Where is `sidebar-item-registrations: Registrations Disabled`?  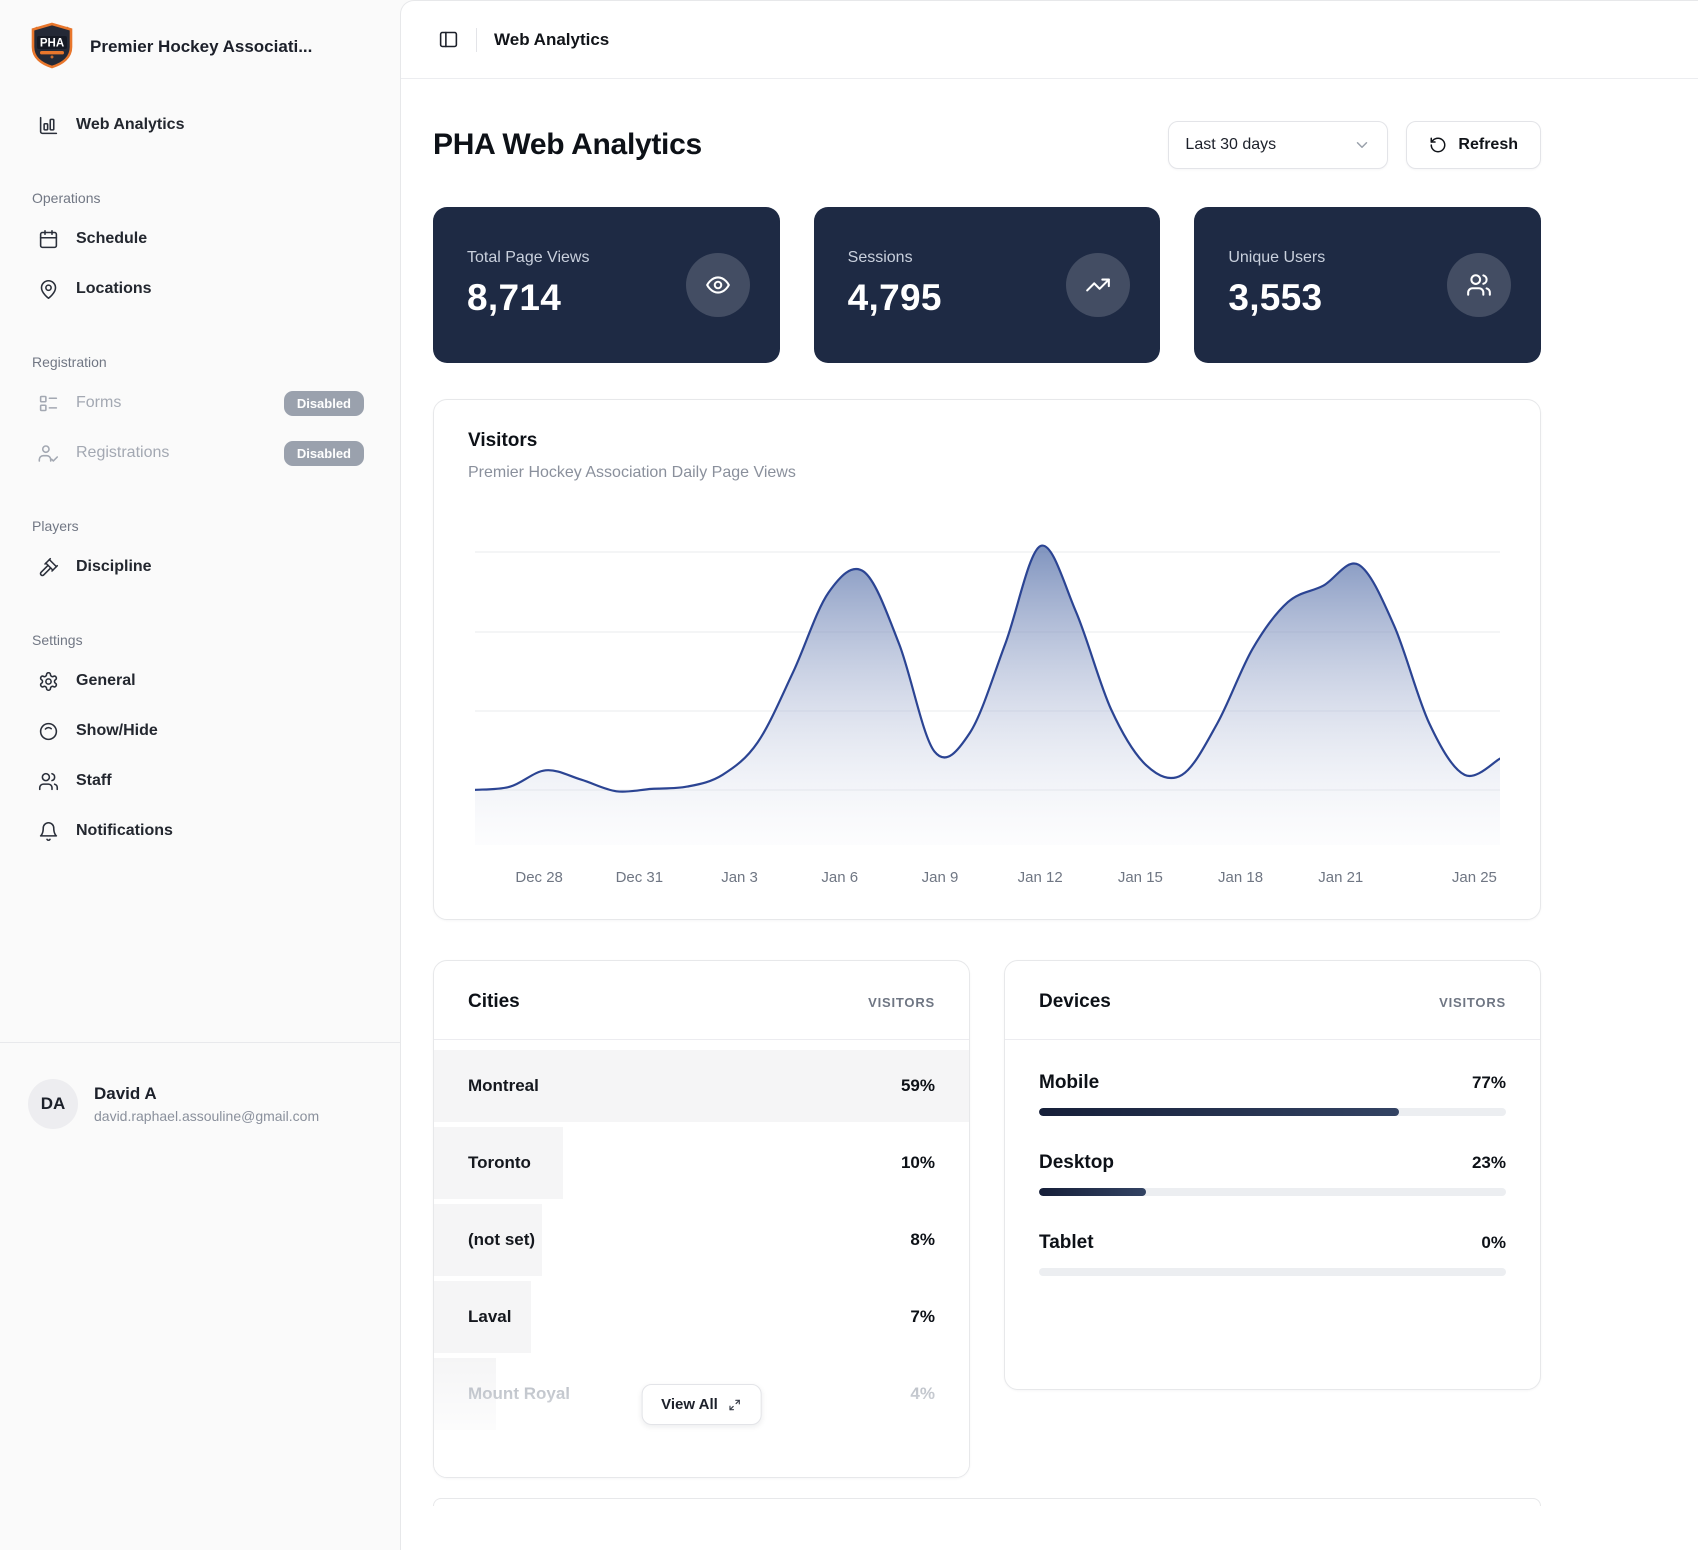 sidebar-item-registrations: Registrations Disabled is located at coordinates (198, 453).